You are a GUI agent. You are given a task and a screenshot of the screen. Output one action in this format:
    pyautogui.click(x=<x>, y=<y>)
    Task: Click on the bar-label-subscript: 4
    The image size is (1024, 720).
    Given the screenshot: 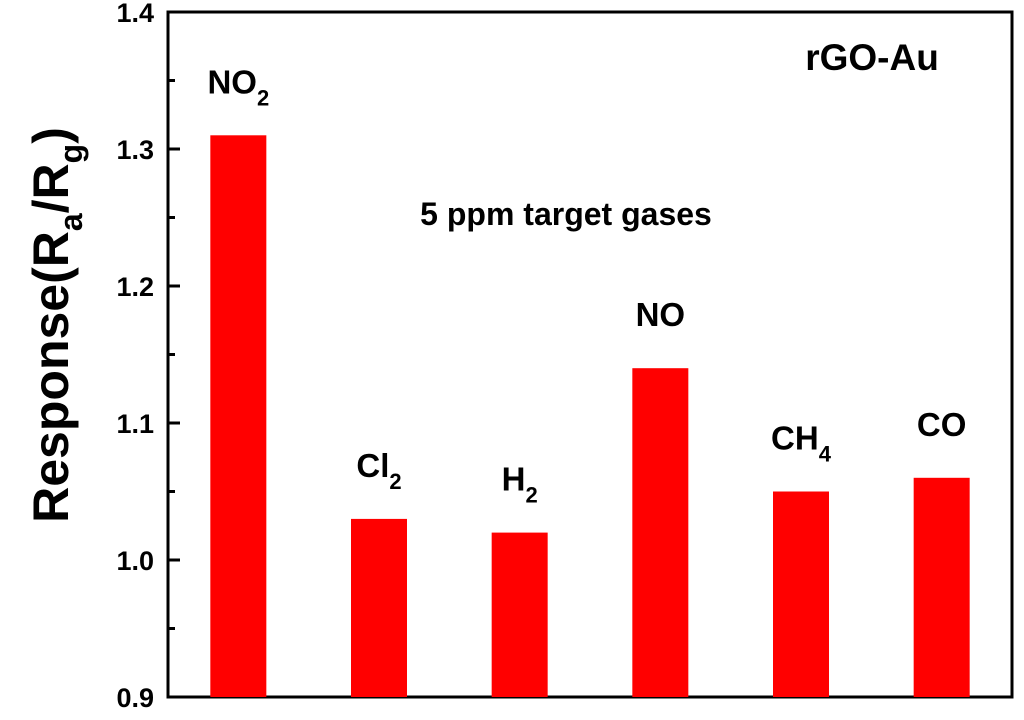 What is the action you would take?
    pyautogui.click(x=825, y=454)
    